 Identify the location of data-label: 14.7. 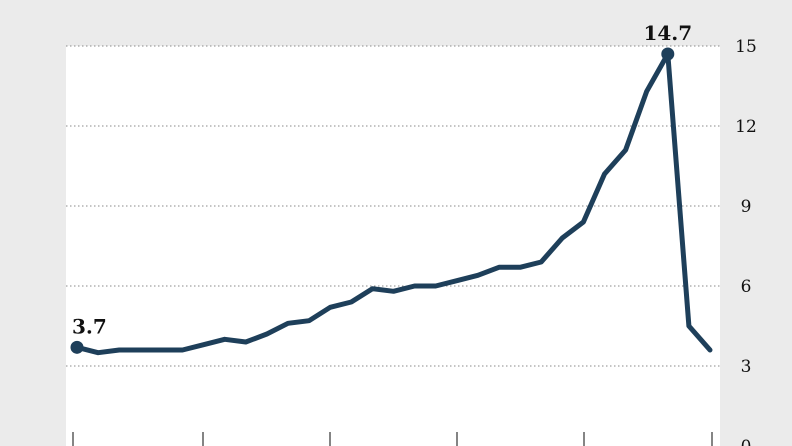
(667, 33).